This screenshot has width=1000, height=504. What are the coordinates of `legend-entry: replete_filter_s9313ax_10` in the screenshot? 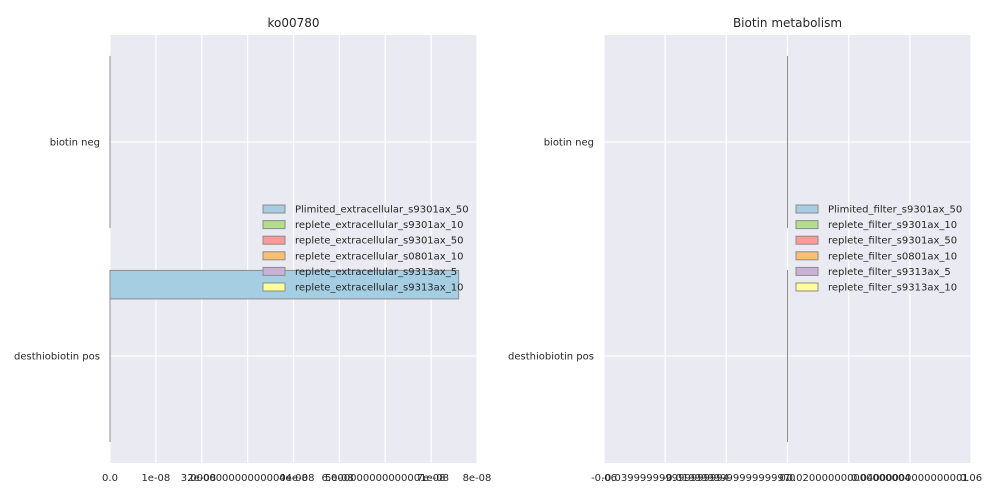 It's located at (892, 288).